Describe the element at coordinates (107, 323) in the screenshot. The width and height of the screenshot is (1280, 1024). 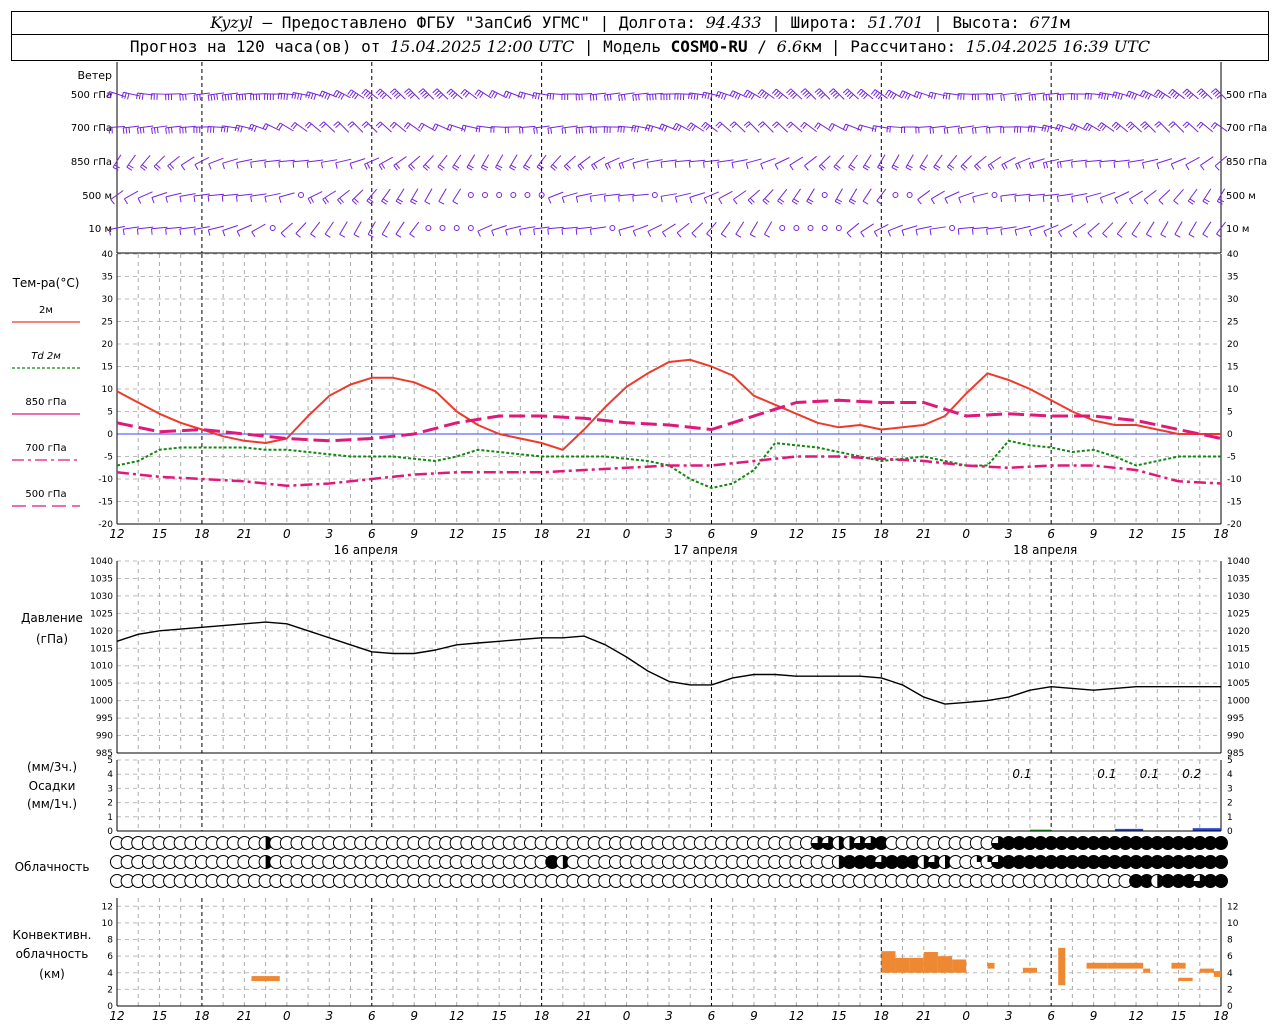
I see `temp-ytick-left: 25` at that location.